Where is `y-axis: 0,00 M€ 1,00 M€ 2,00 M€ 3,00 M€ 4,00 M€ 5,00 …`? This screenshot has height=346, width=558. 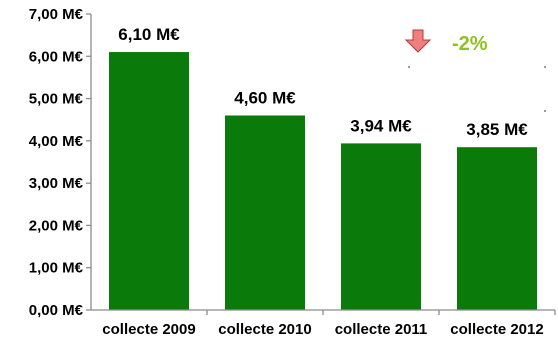
y-axis: 0,00 M€ 1,00 M€ 2,00 M€ 3,00 M€ 4,00 M€ 5,00 … is located at coordinates (60, 162).